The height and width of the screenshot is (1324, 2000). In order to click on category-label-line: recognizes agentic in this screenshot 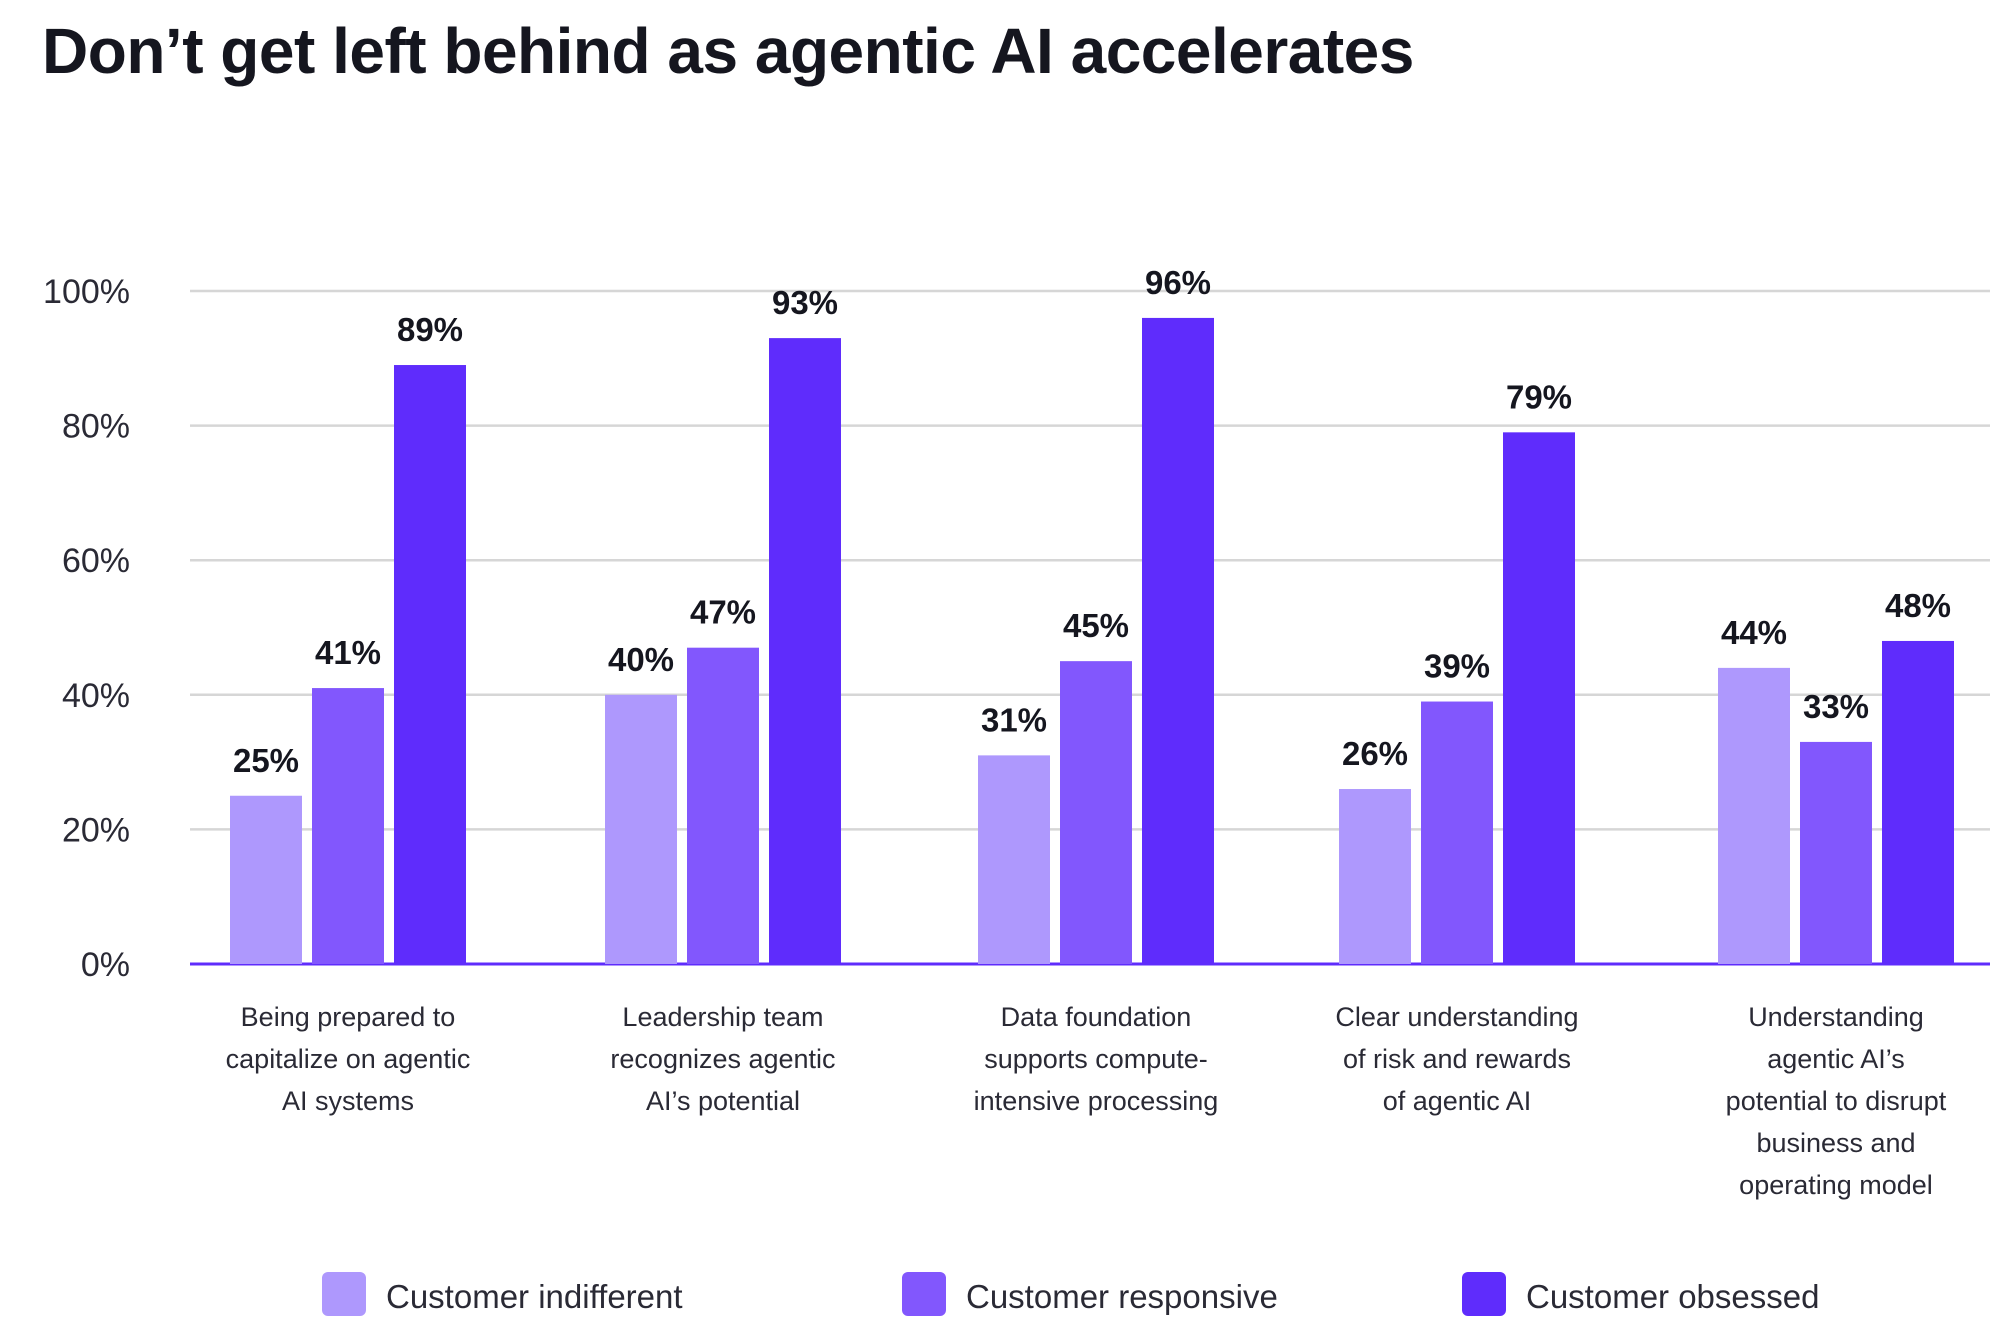, I will do `click(722, 1059)`.